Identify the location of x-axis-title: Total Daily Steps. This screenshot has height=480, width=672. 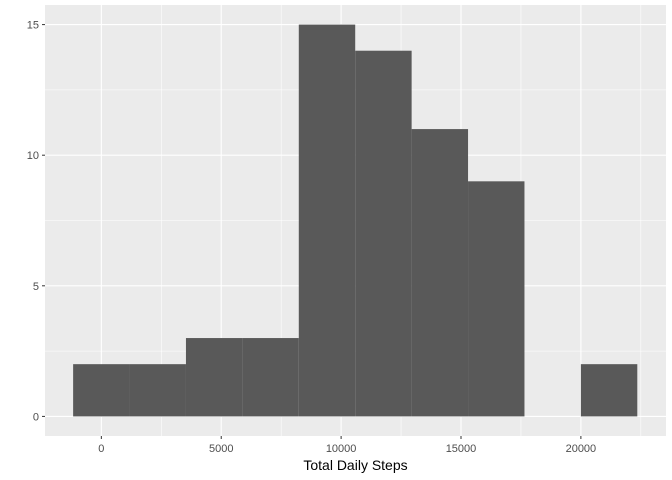
(355, 465).